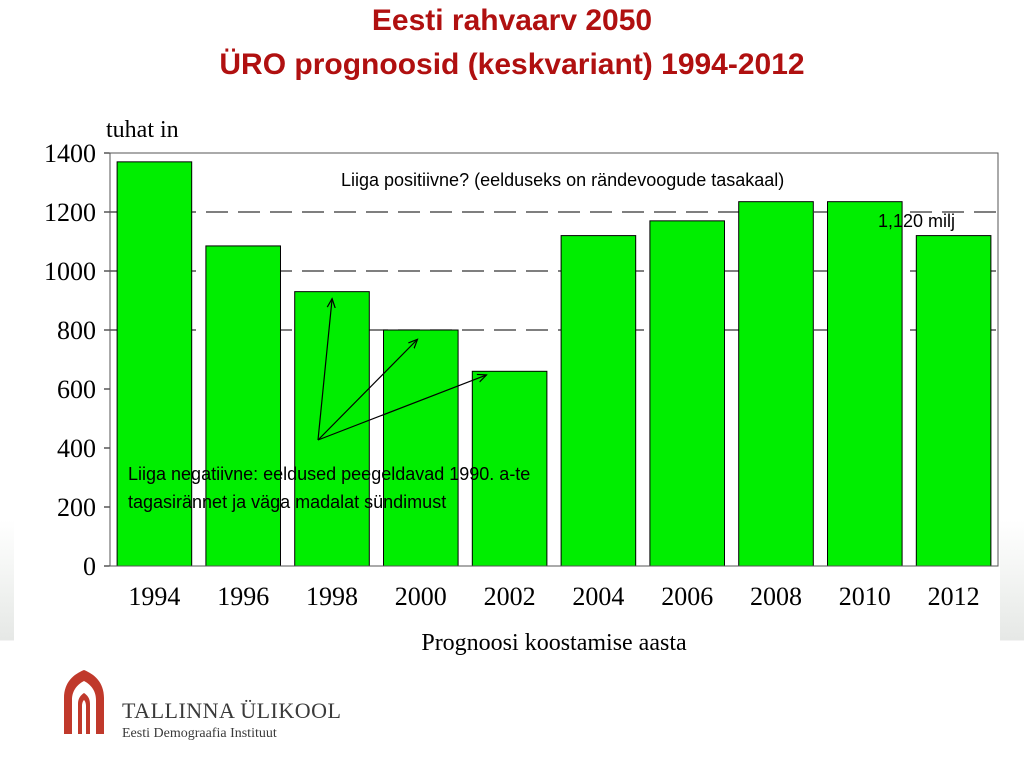 Image resolution: width=1024 pixels, height=768 pixels. Describe the element at coordinates (70, 153) in the screenshot. I see `y-tick-label: 1400` at that location.